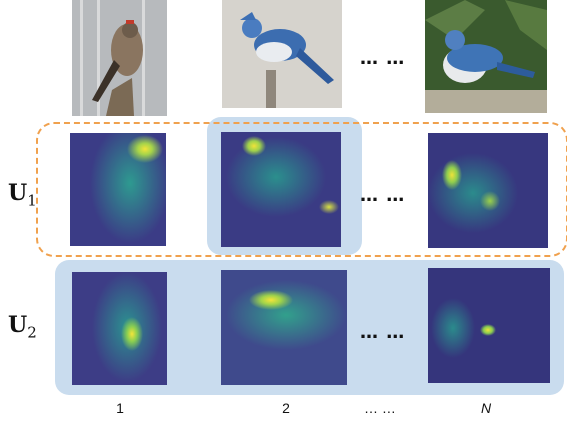  Describe the element at coordinates (286, 408) in the screenshot. I see `column-label-2: 2` at that location.